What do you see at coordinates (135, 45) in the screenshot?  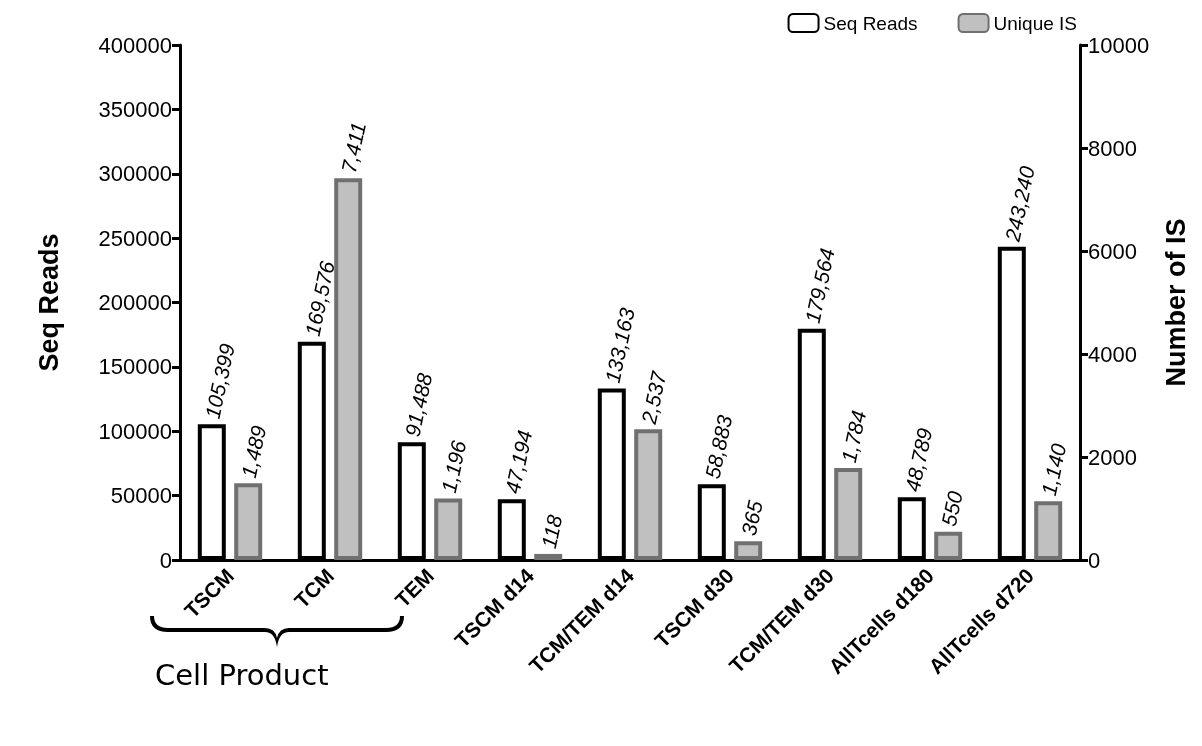 I see `y-tick-label: 400000` at bounding box center [135, 45].